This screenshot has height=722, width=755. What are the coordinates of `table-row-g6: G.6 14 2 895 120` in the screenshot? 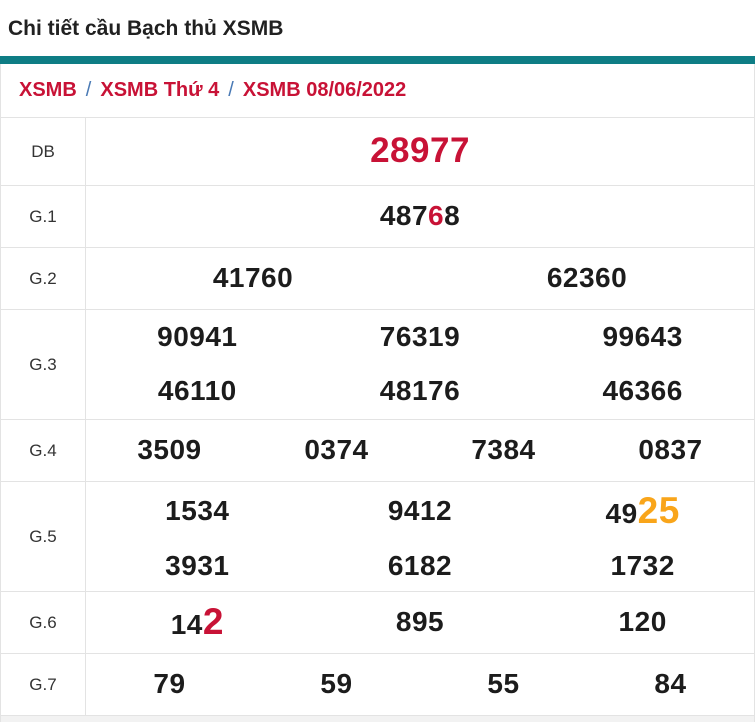 It's located at (377, 623).